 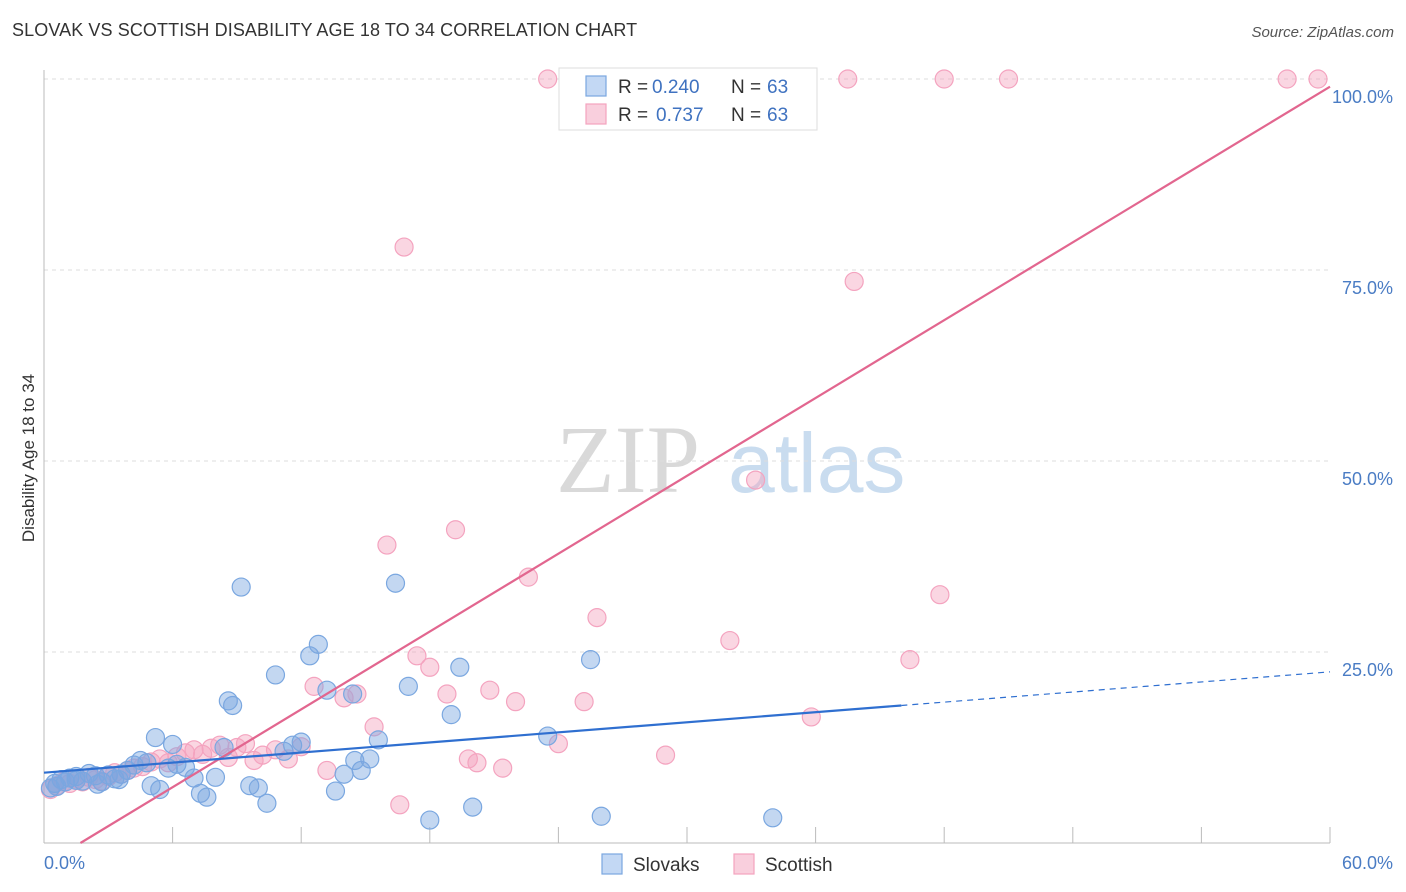 I want to click on legend-r-value-slovaks: 0.240, so click(x=676, y=87).